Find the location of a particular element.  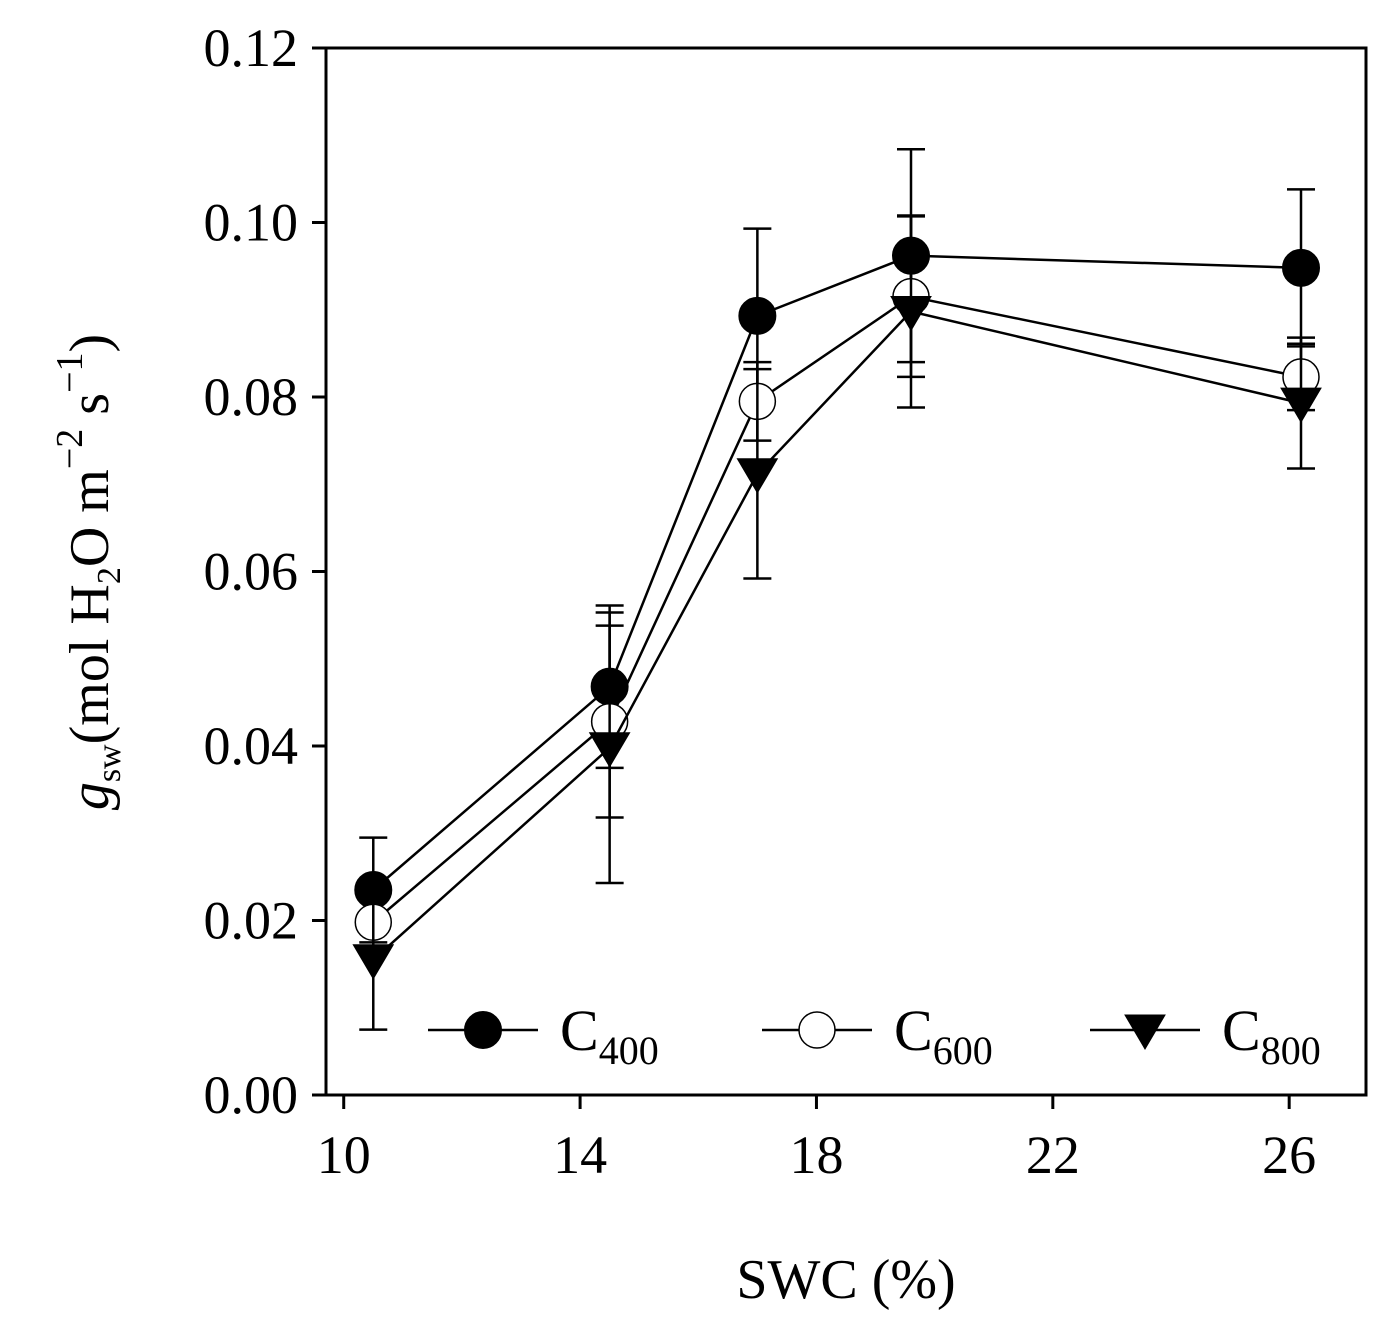

x-tick-label: 18 is located at coordinates (816, 1155).